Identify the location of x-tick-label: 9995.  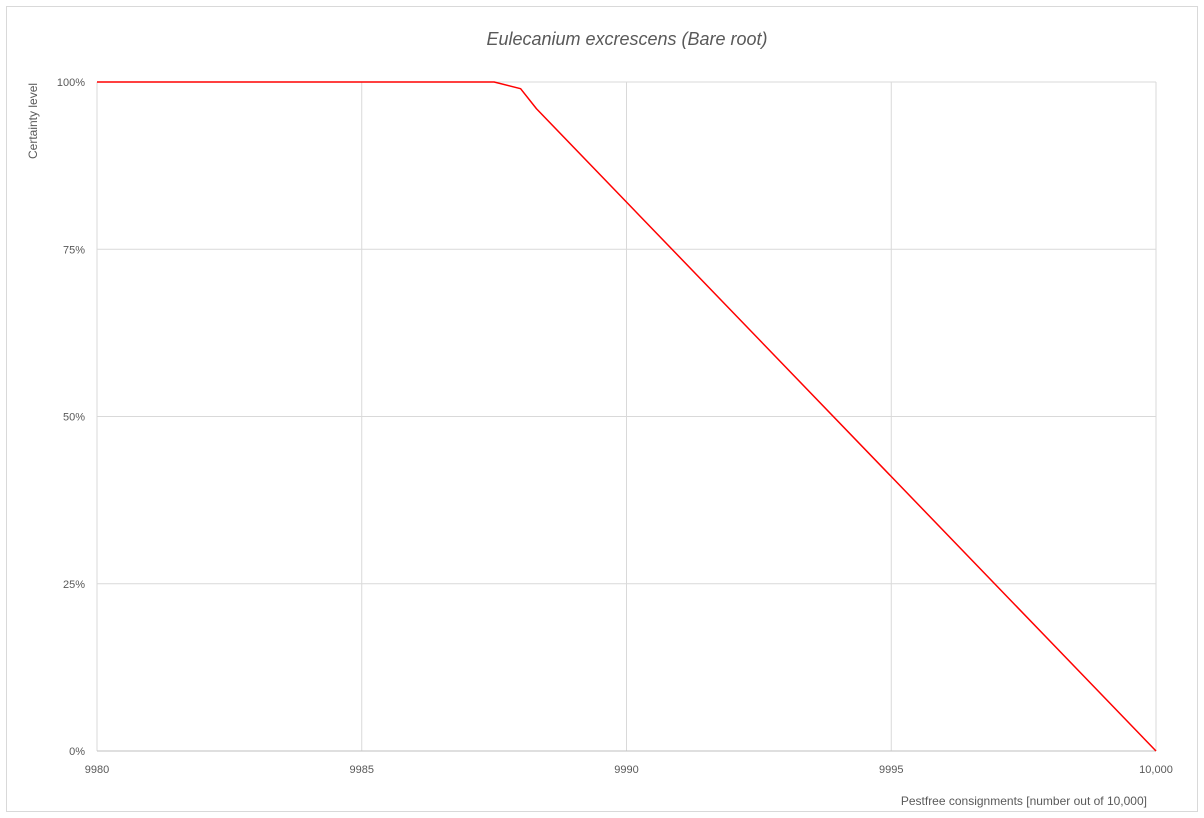
(891, 770).